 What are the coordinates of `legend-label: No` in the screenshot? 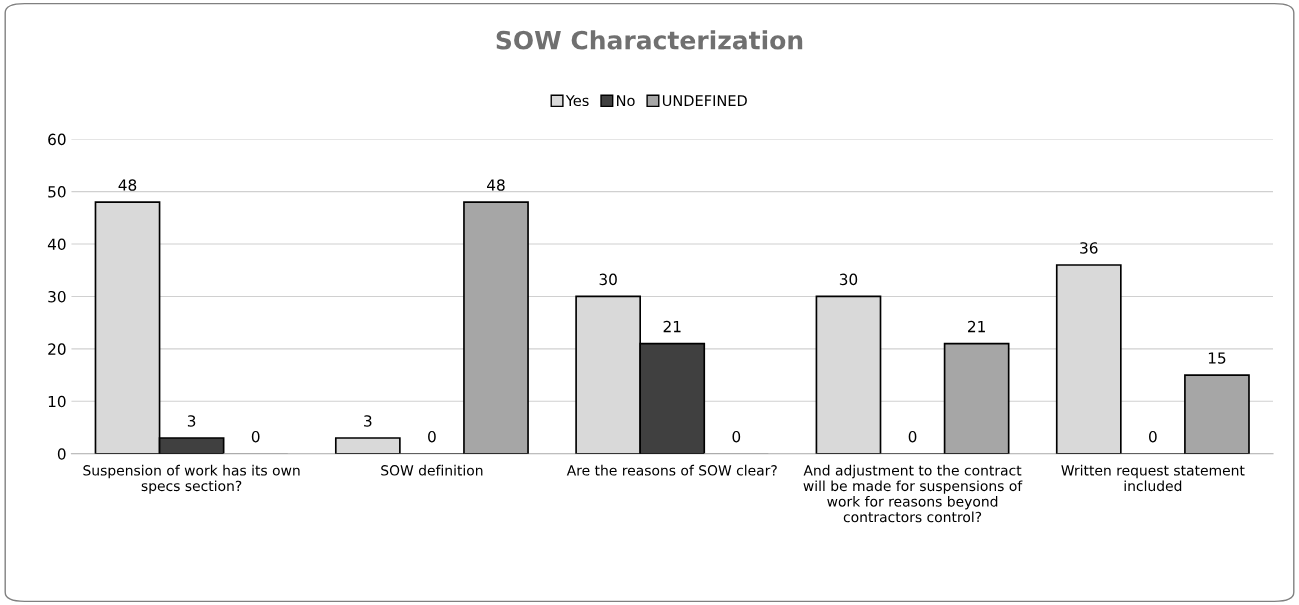 It's located at (626, 101).